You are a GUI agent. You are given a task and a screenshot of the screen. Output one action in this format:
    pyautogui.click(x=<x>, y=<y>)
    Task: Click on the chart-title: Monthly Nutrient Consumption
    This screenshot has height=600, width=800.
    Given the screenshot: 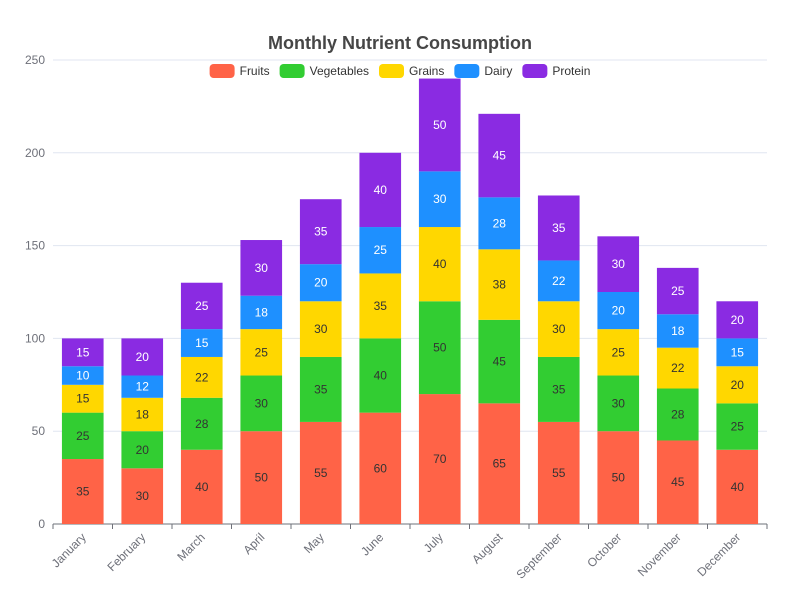 What is the action you would take?
    pyautogui.click(x=400, y=43)
    